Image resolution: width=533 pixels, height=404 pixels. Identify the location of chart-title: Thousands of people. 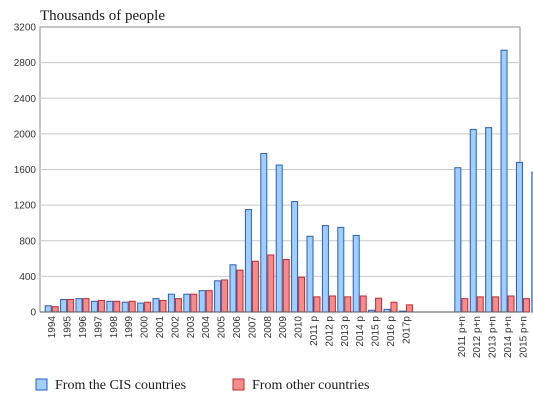
(102, 16).